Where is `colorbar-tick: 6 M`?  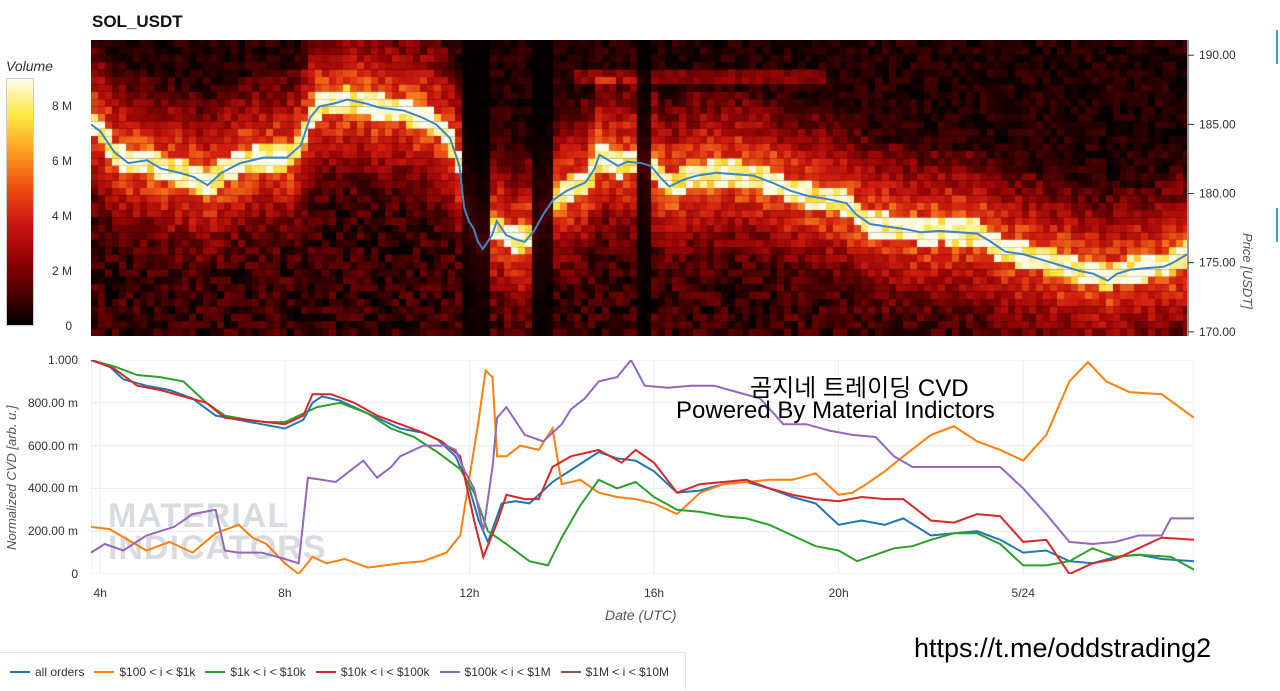
colorbar-tick: 6 M is located at coordinates (61, 160).